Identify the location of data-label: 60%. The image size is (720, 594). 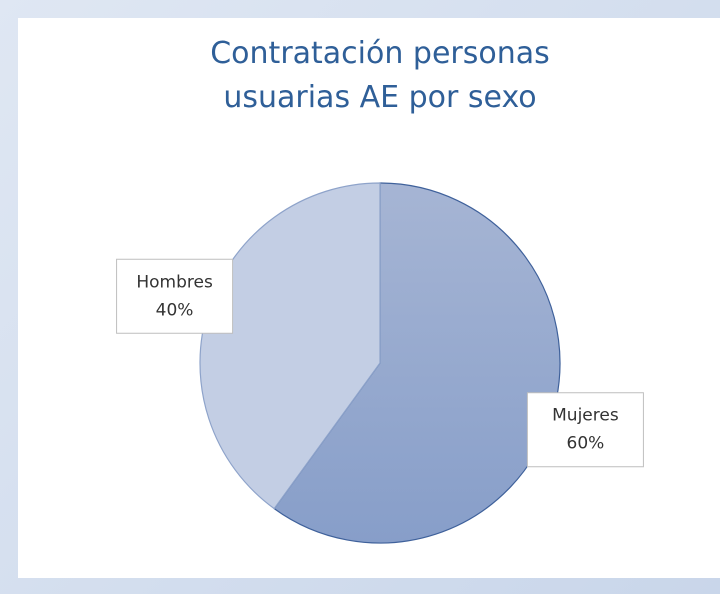
(586, 444).